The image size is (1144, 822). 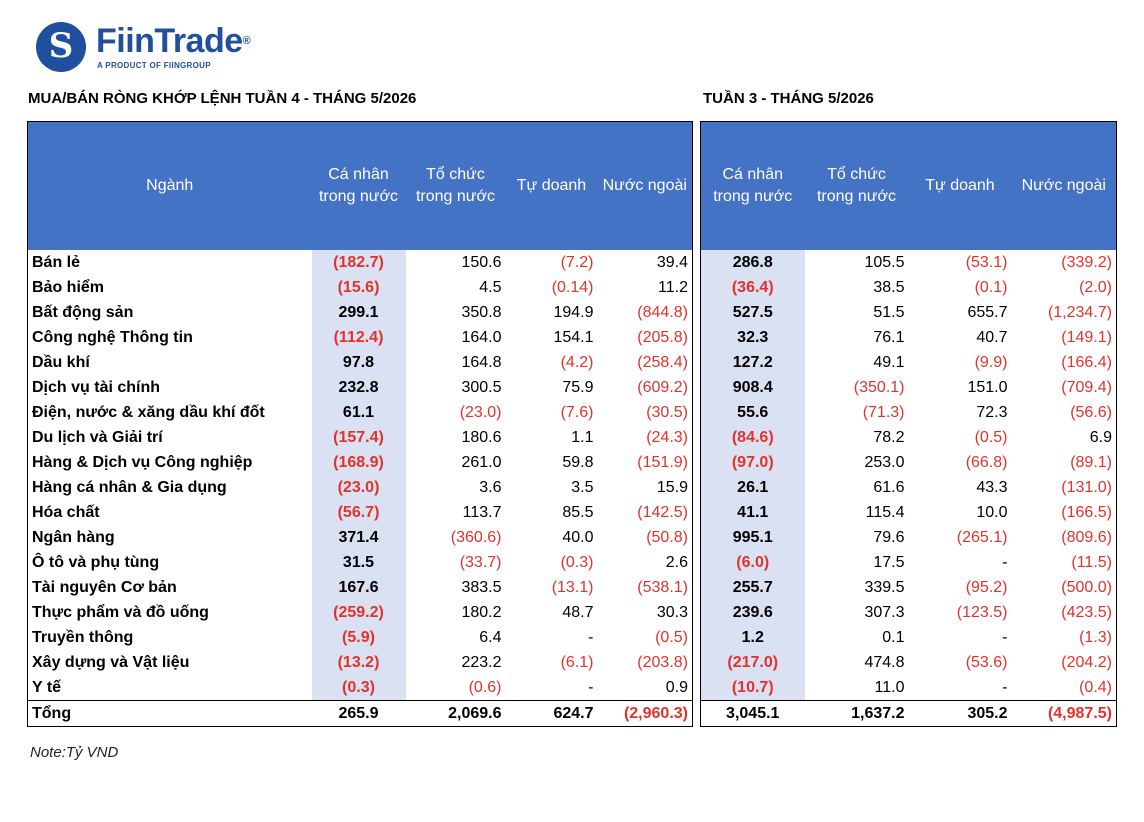 What do you see at coordinates (889, 562) in the screenshot?
I see `institution-cell: 17.5` at bounding box center [889, 562].